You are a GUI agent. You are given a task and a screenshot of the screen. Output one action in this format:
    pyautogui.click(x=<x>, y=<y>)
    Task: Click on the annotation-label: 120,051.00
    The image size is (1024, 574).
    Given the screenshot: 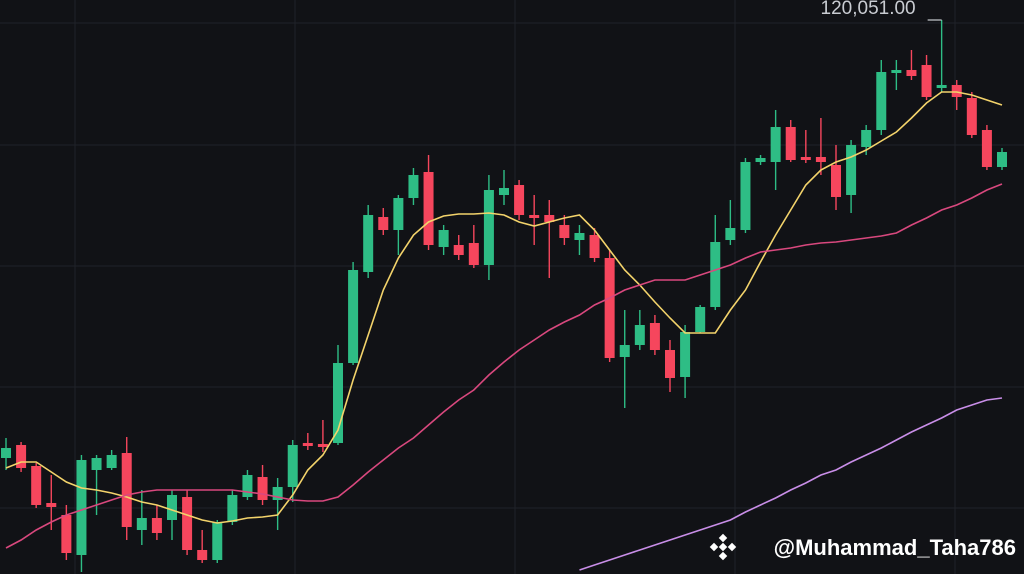 What is the action you would take?
    pyautogui.click(x=868, y=9)
    